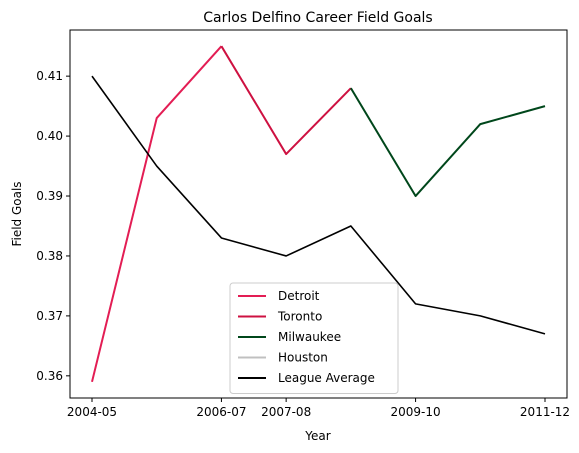  What do you see at coordinates (221, 412) in the screenshot?
I see `x-tick-label: 2006-07` at bounding box center [221, 412].